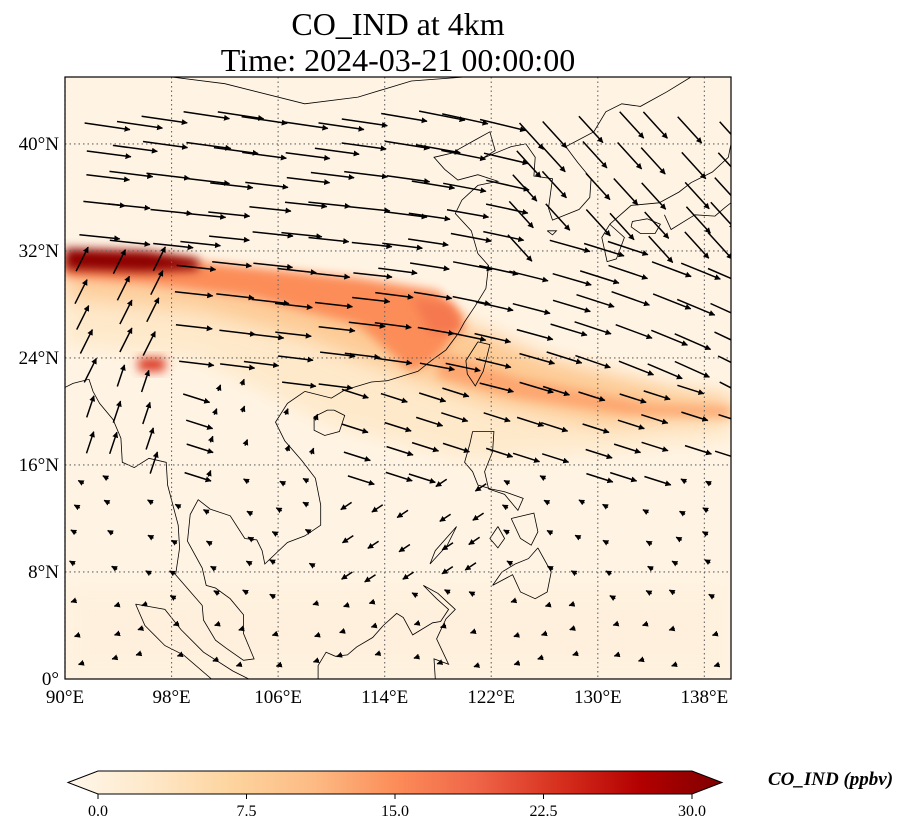 Image resolution: width=915 pixels, height=836 pixels. What do you see at coordinates (398, 60) in the screenshot?
I see `plot-title-line2: Time: 2024-03-21 00:00:00` at bounding box center [398, 60].